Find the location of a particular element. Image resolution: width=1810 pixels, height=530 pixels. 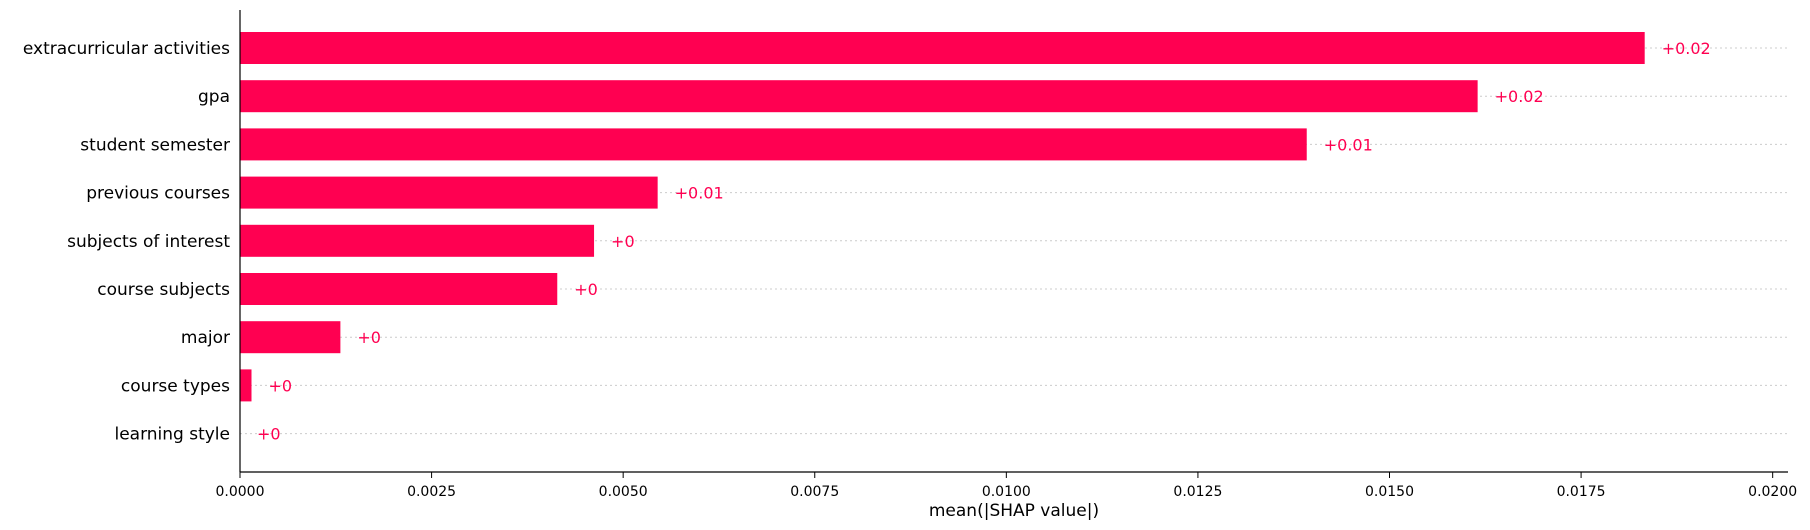

x-tick-label: 0.0000 is located at coordinates (240, 492).